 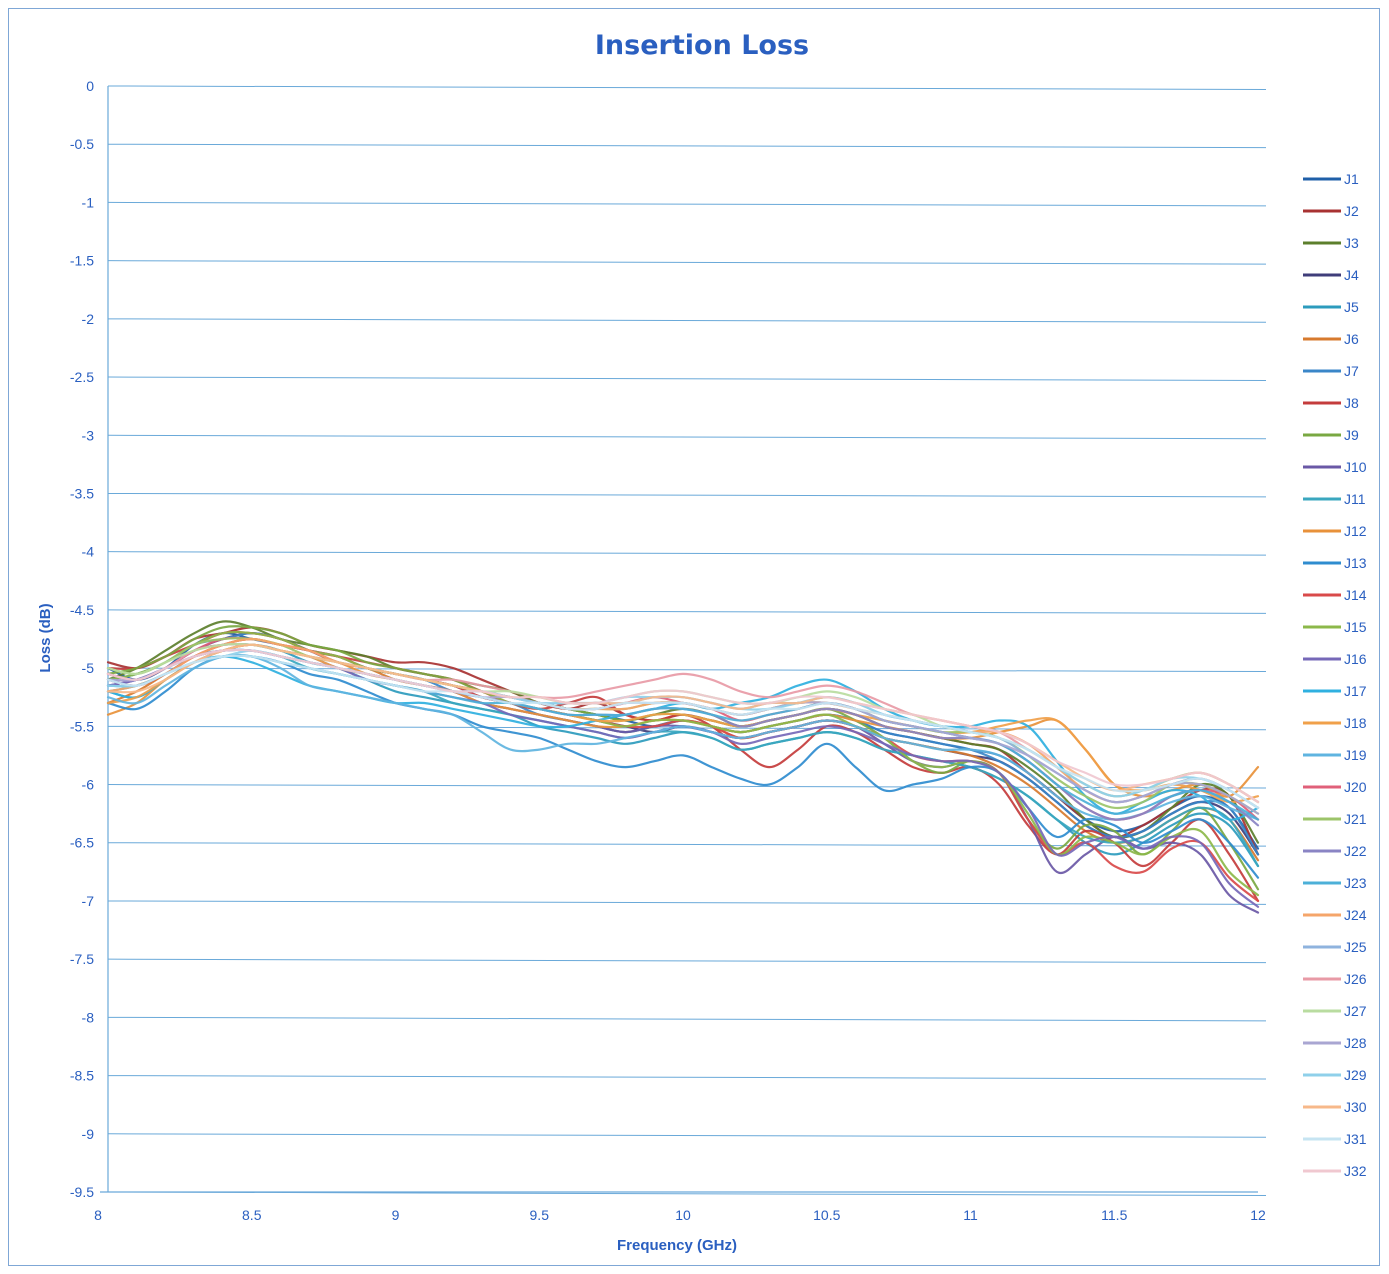 I want to click on legend-label: J19, so click(x=1355, y=755).